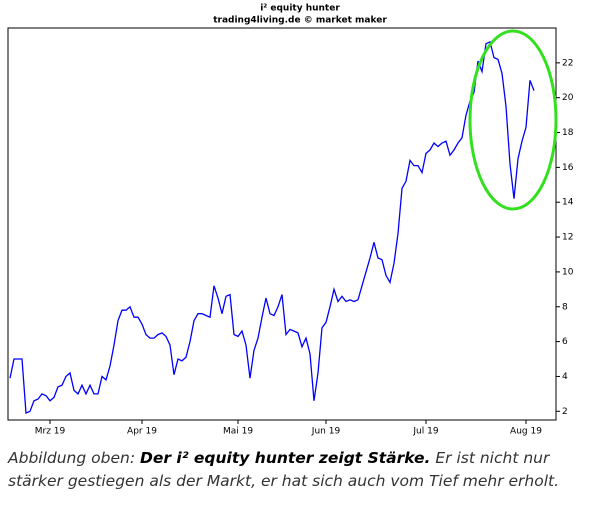  Describe the element at coordinates (285, 458) in the screenshot. I see `caption-headline: Der i² equity hunter zeigt Stärke.` at that location.